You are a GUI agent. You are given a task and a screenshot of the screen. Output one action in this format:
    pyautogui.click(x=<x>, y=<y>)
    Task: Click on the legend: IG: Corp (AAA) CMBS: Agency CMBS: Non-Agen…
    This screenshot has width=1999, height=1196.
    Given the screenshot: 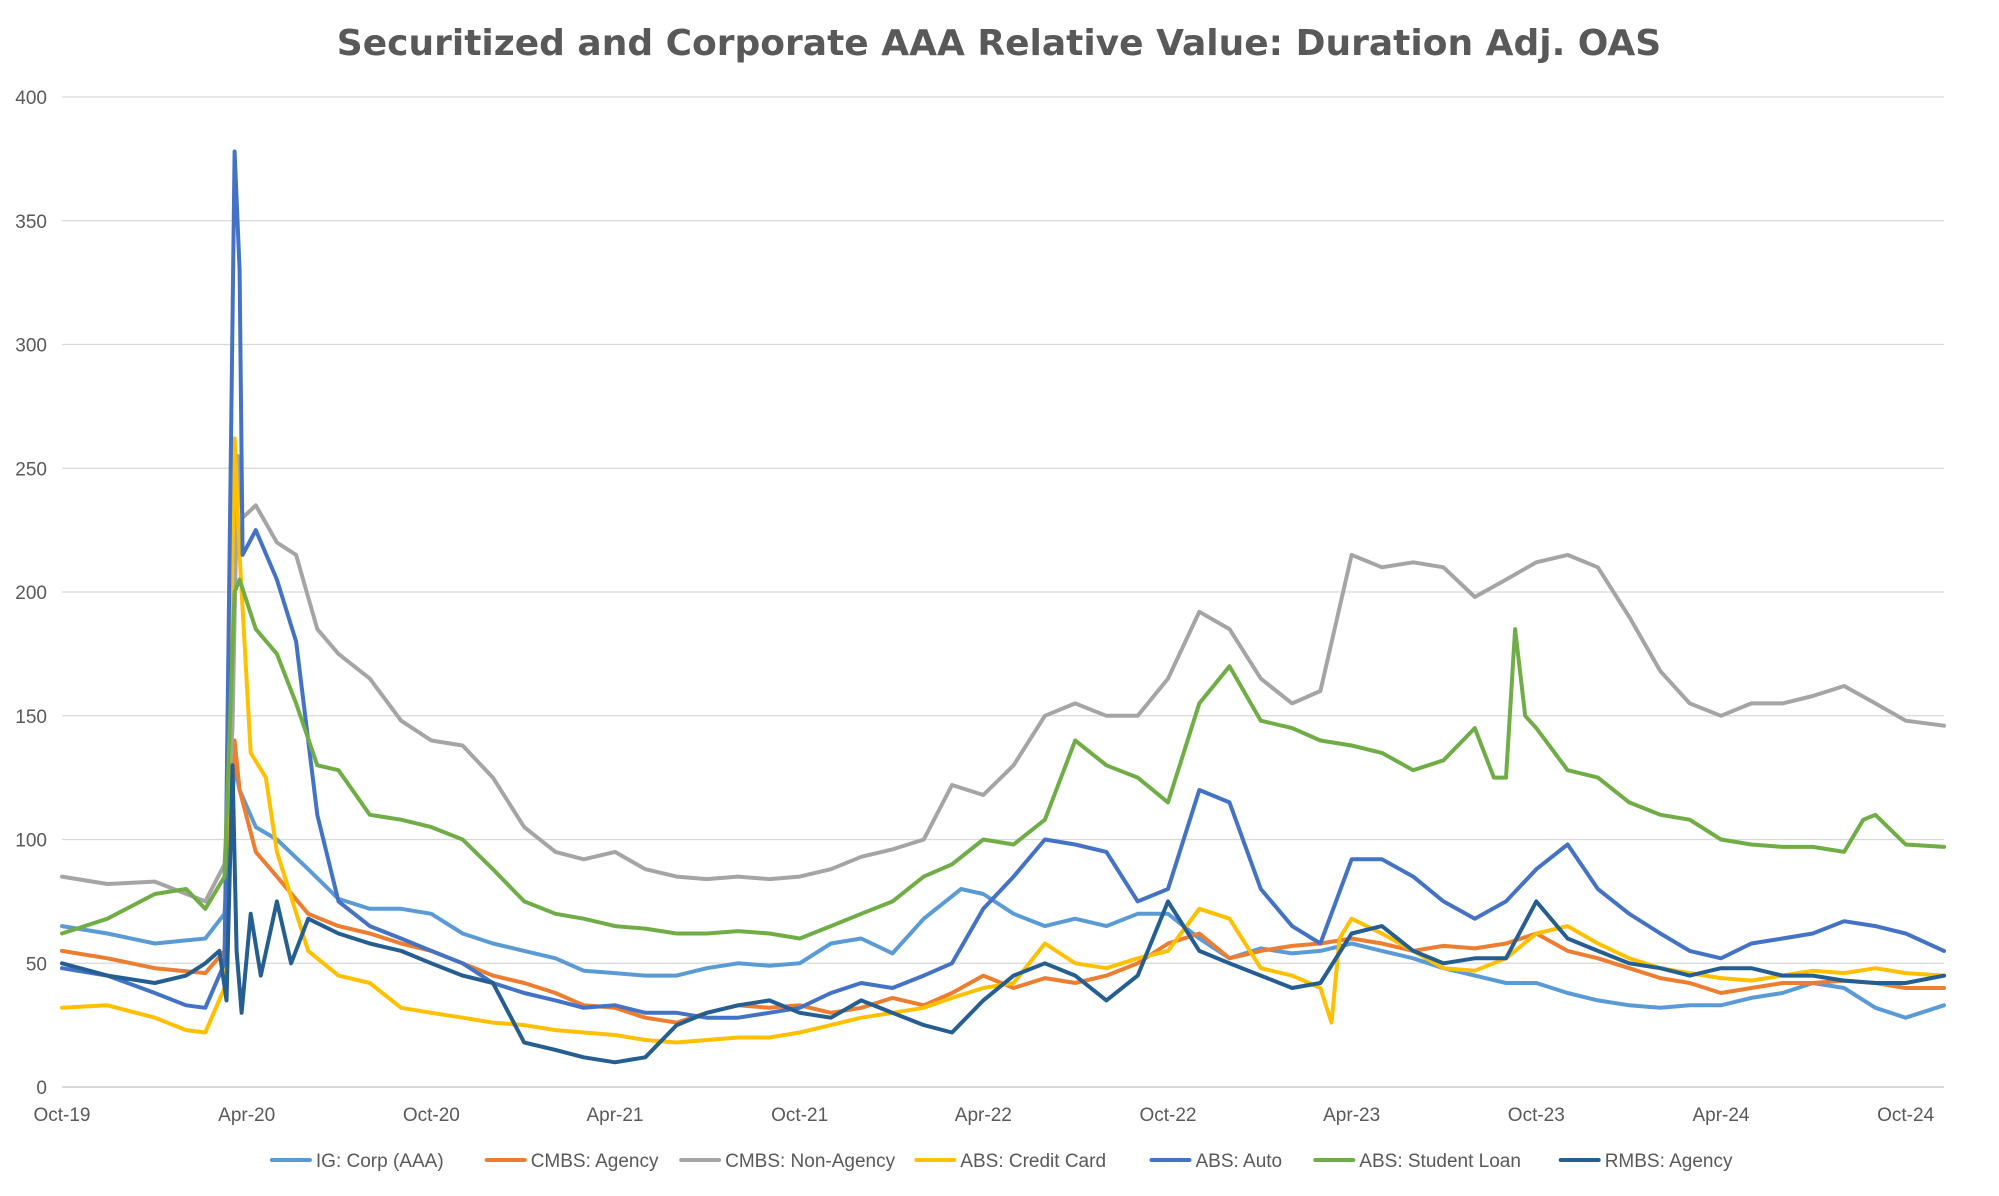 What is the action you would take?
    pyautogui.click(x=1001, y=1161)
    